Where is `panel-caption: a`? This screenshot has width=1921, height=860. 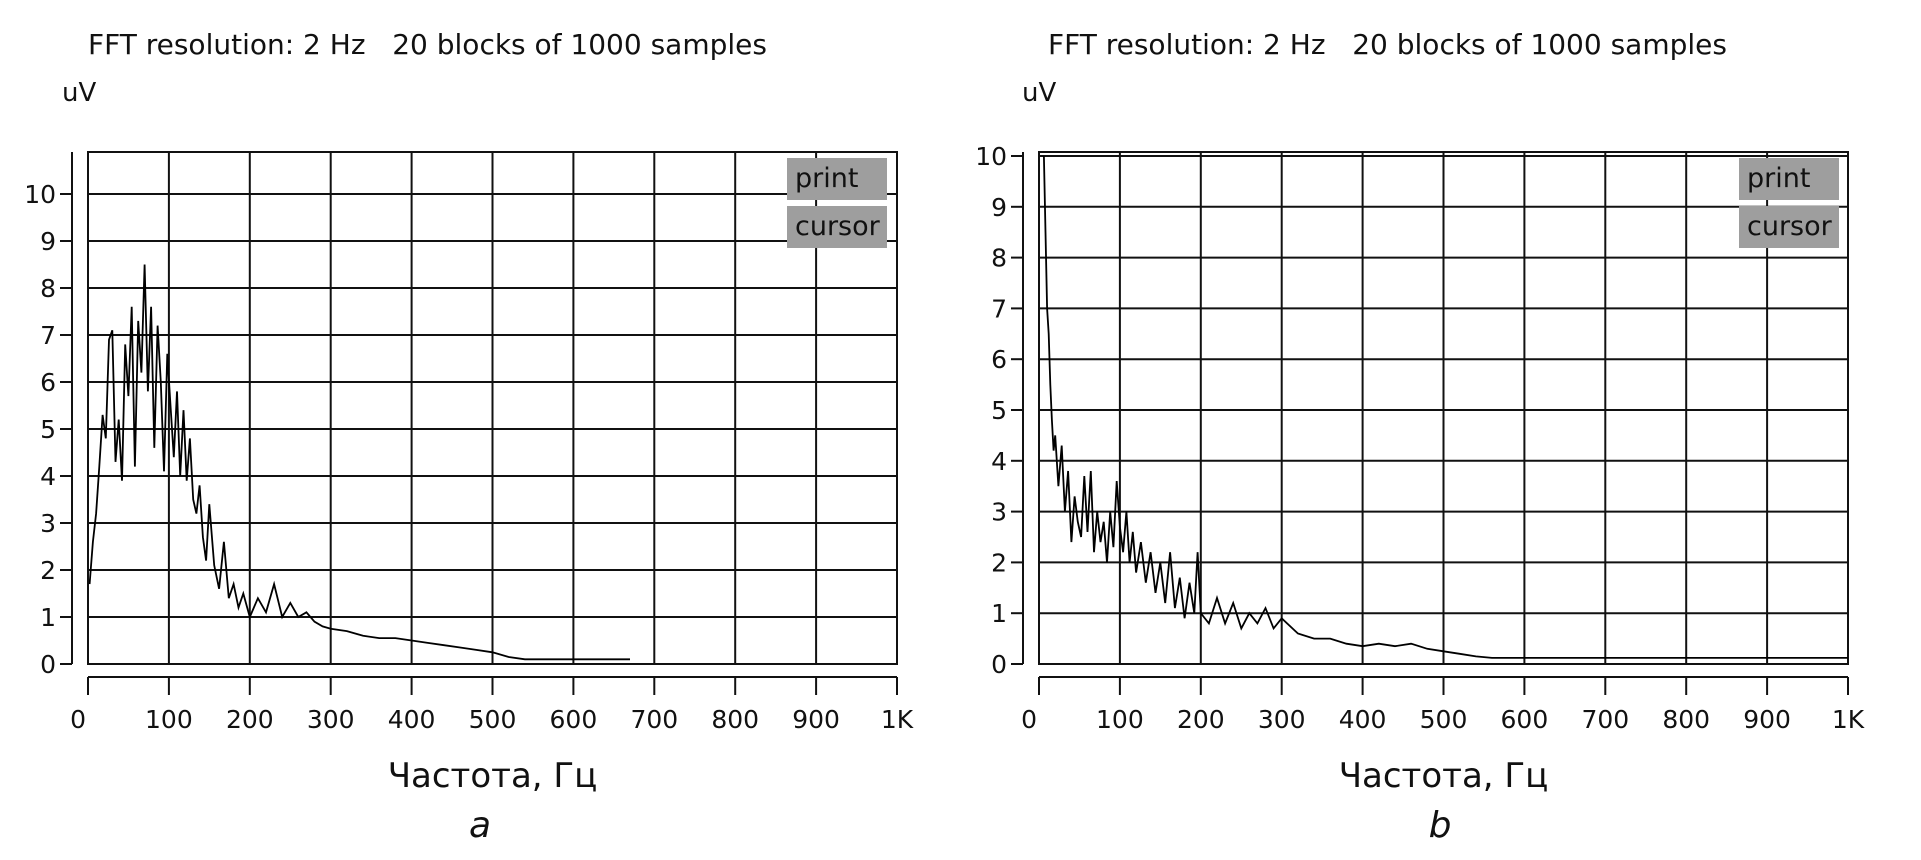 panel-caption: a is located at coordinates (480, 825).